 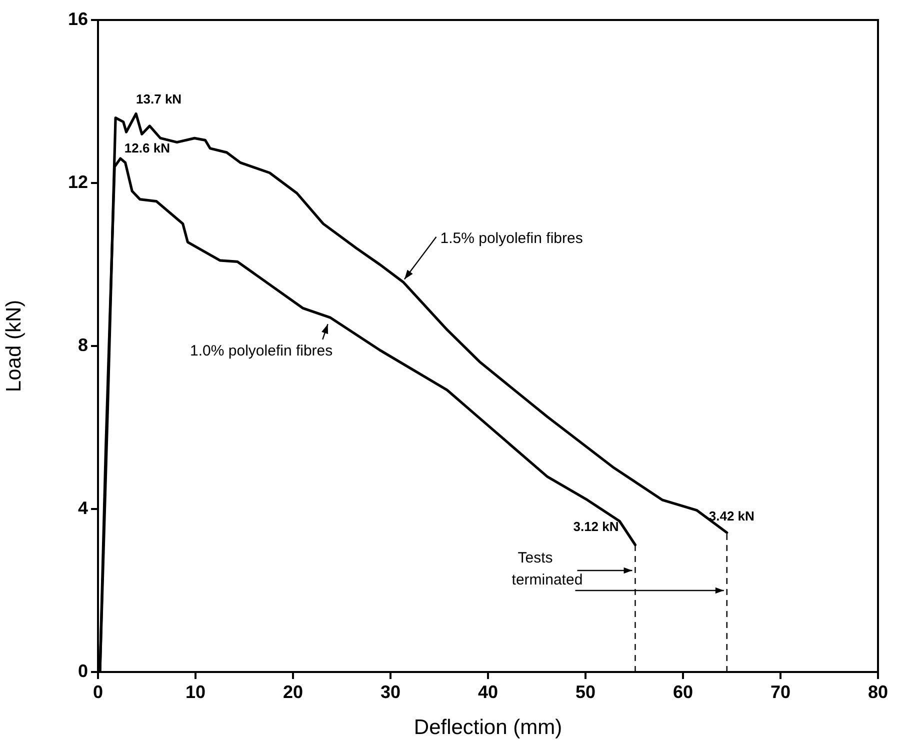 What do you see at coordinates (780, 692) in the screenshot?
I see `x-tick-label: 70` at bounding box center [780, 692].